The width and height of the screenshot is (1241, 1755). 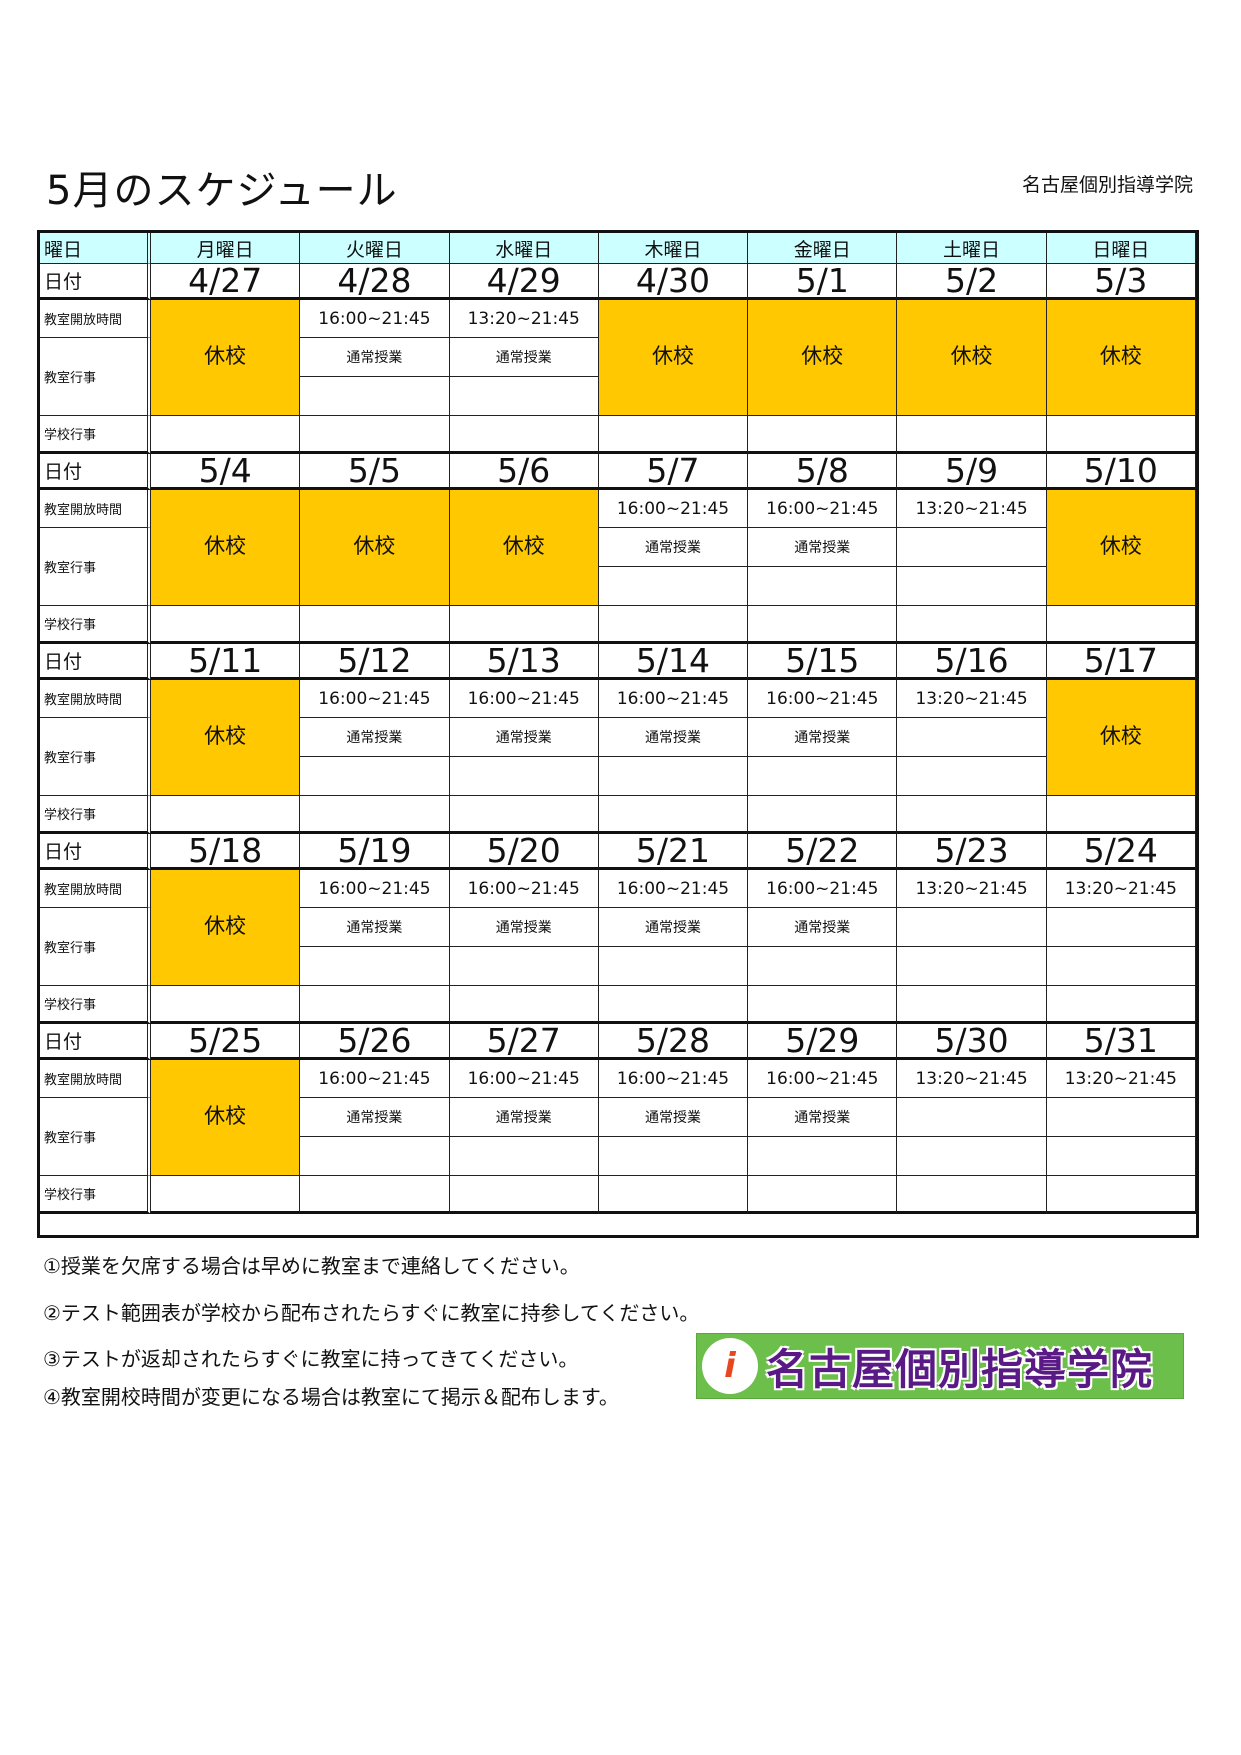 What do you see at coordinates (1121, 248) in the screenshot?
I see `weekday-header: 日曜日` at bounding box center [1121, 248].